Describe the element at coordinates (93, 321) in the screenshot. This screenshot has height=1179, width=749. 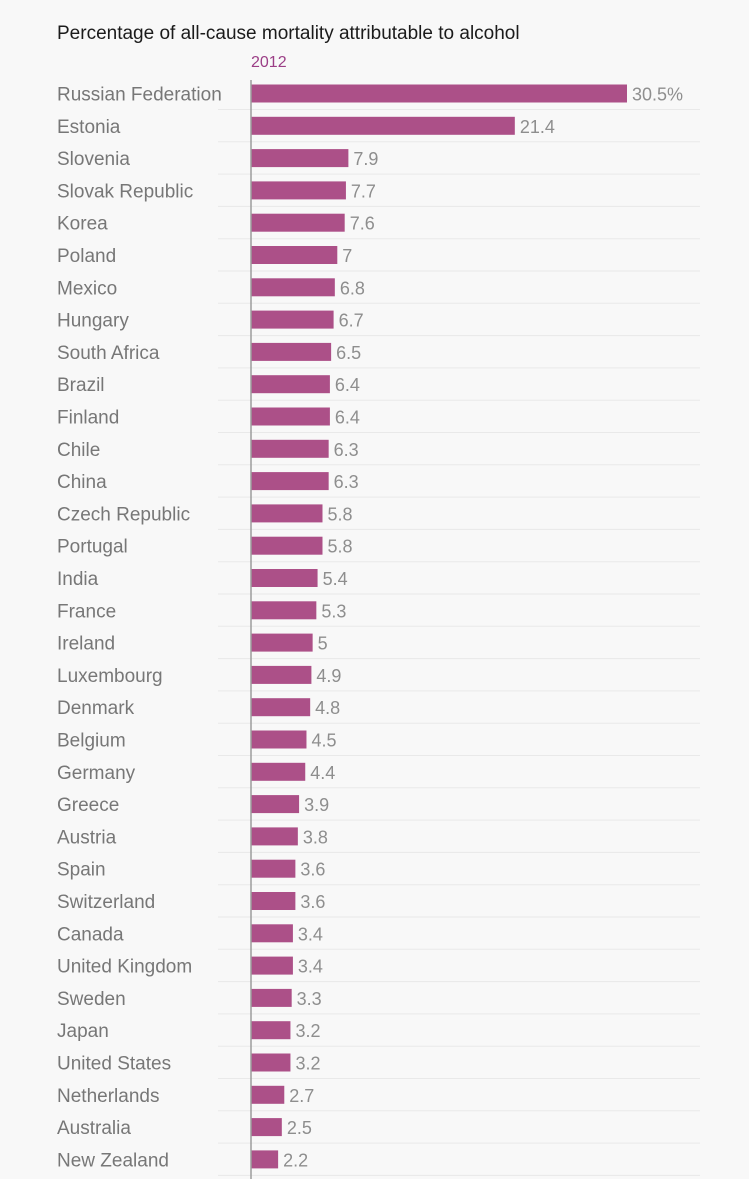
I see `category-label-hungary: Hungary` at that location.